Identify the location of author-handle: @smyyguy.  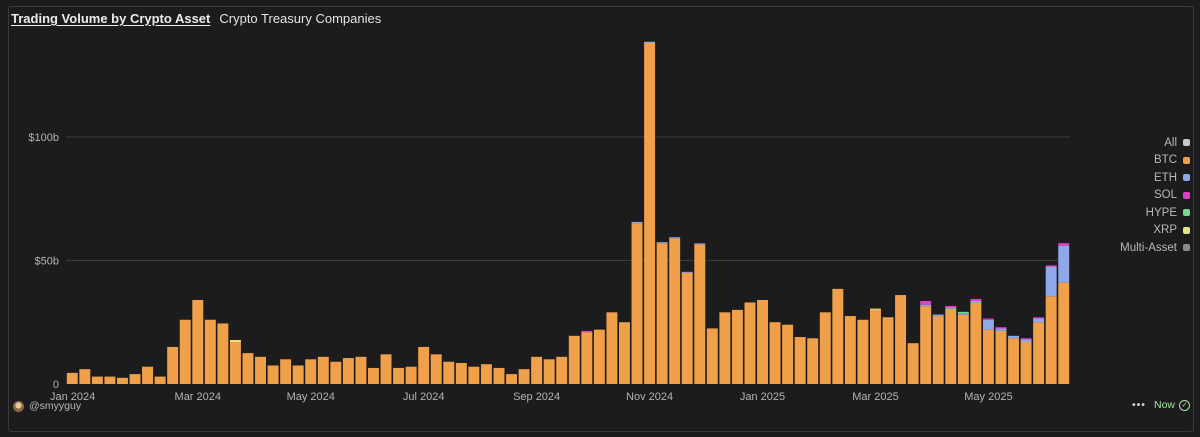
(55, 406).